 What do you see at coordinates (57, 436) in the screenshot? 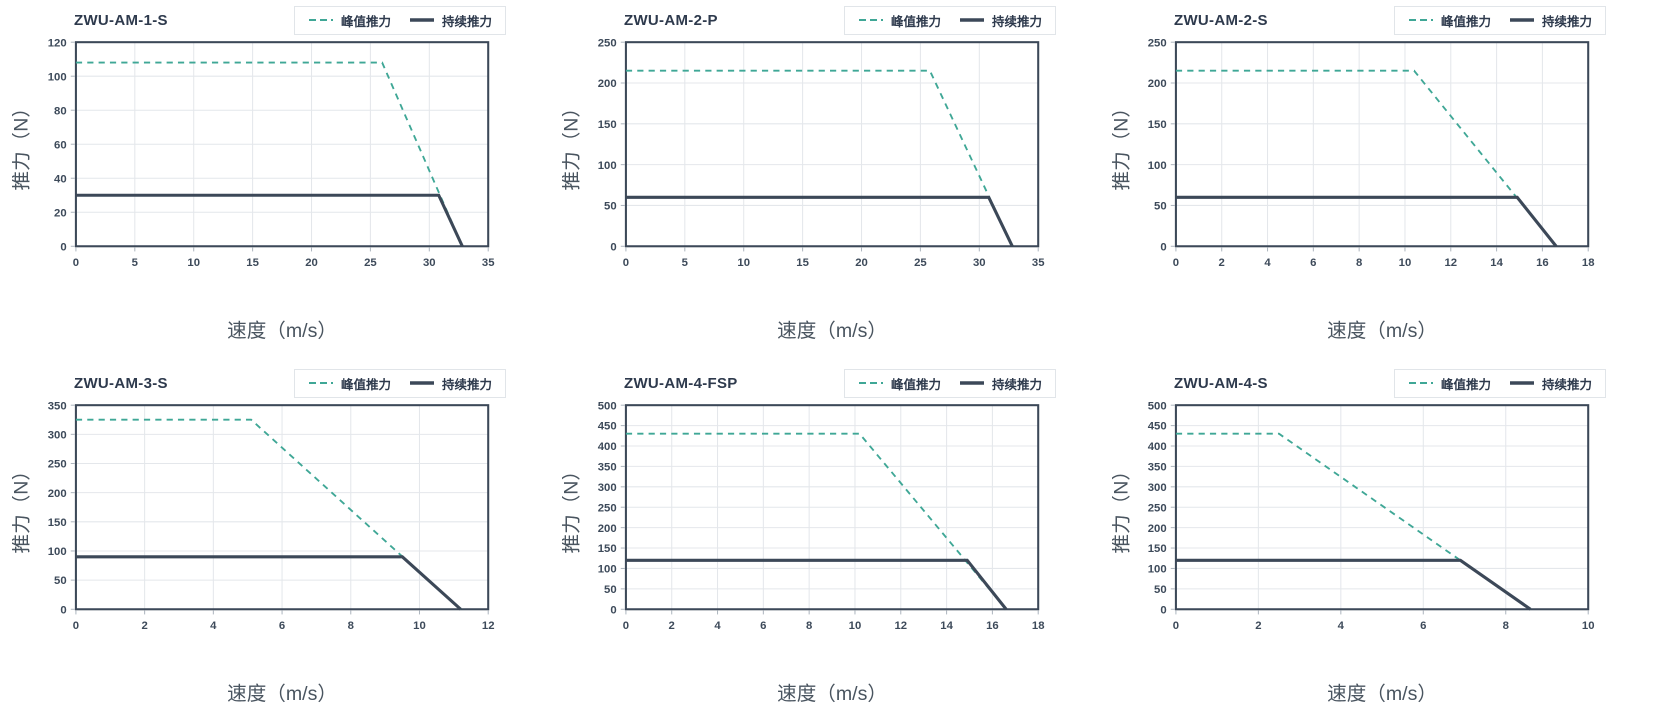
I see `svg-text: 300` at bounding box center [57, 436].